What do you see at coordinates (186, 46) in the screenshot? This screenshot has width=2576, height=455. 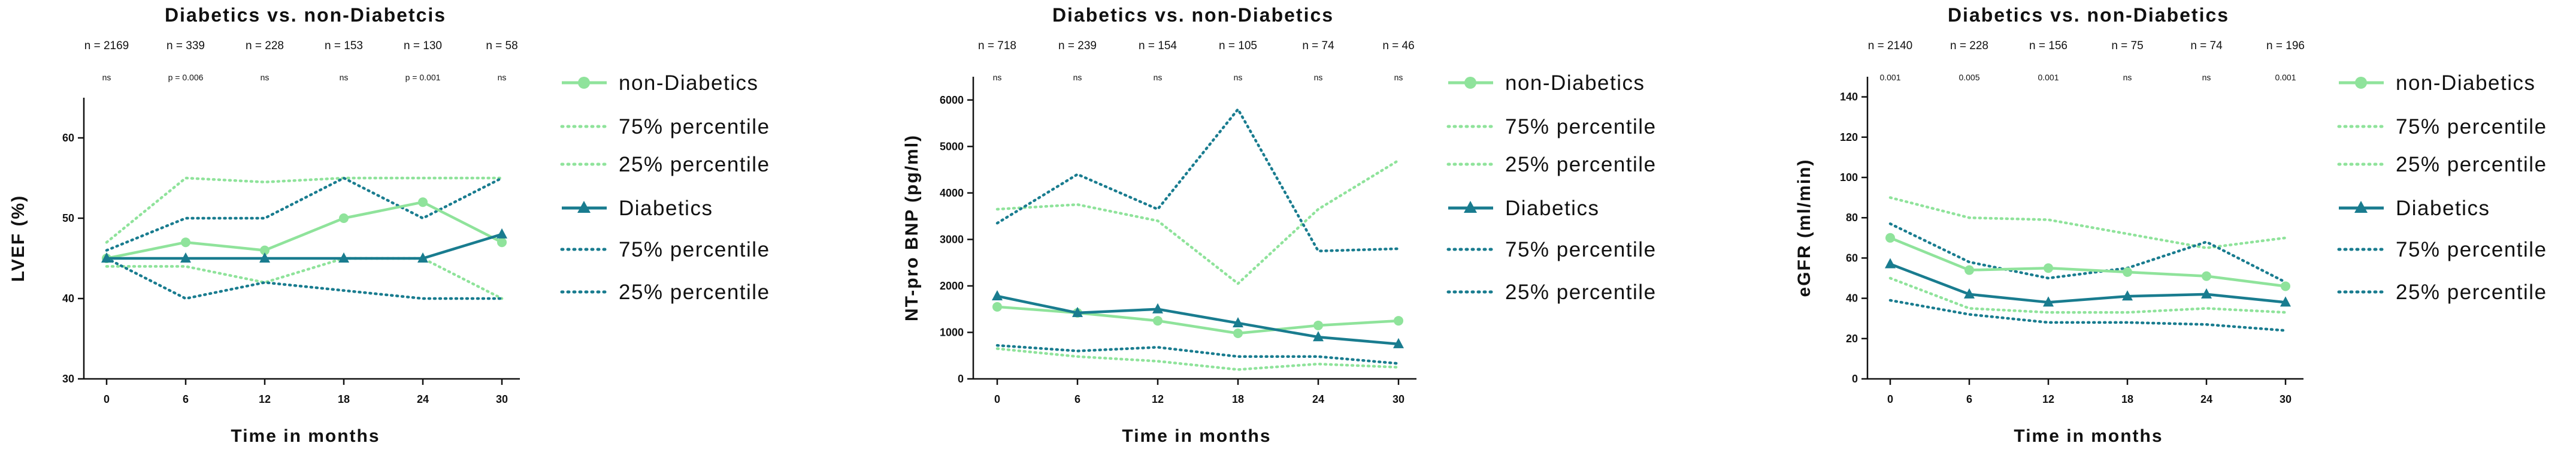 I see `sample-size-label: n = 339` at bounding box center [186, 46].